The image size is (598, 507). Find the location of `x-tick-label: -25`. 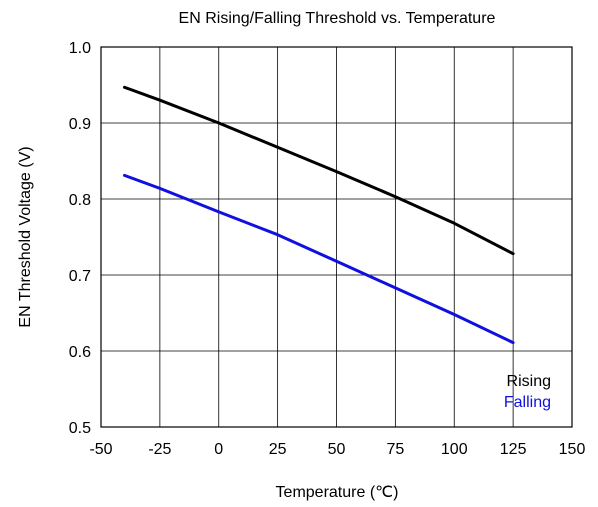

x-tick-label: -25 is located at coordinates (159, 449).